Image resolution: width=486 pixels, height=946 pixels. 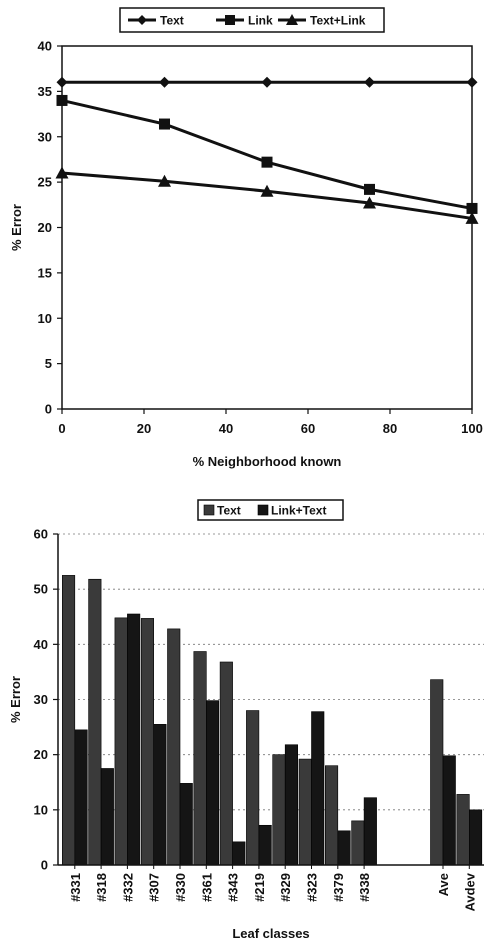 What do you see at coordinates (472, 428) in the screenshot?
I see `x-tick-label: 100` at bounding box center [472, 428].